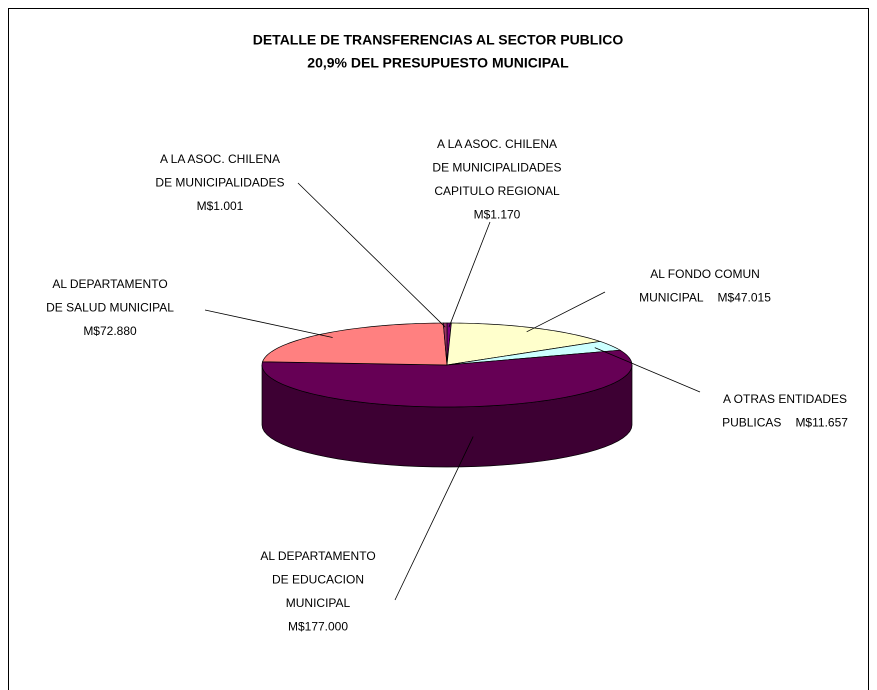 This screenshot has width=877, height=690. Describe the element at coordinates (751, 423) in the screenshot. I see `category-label: PUBLICAS` at that location.